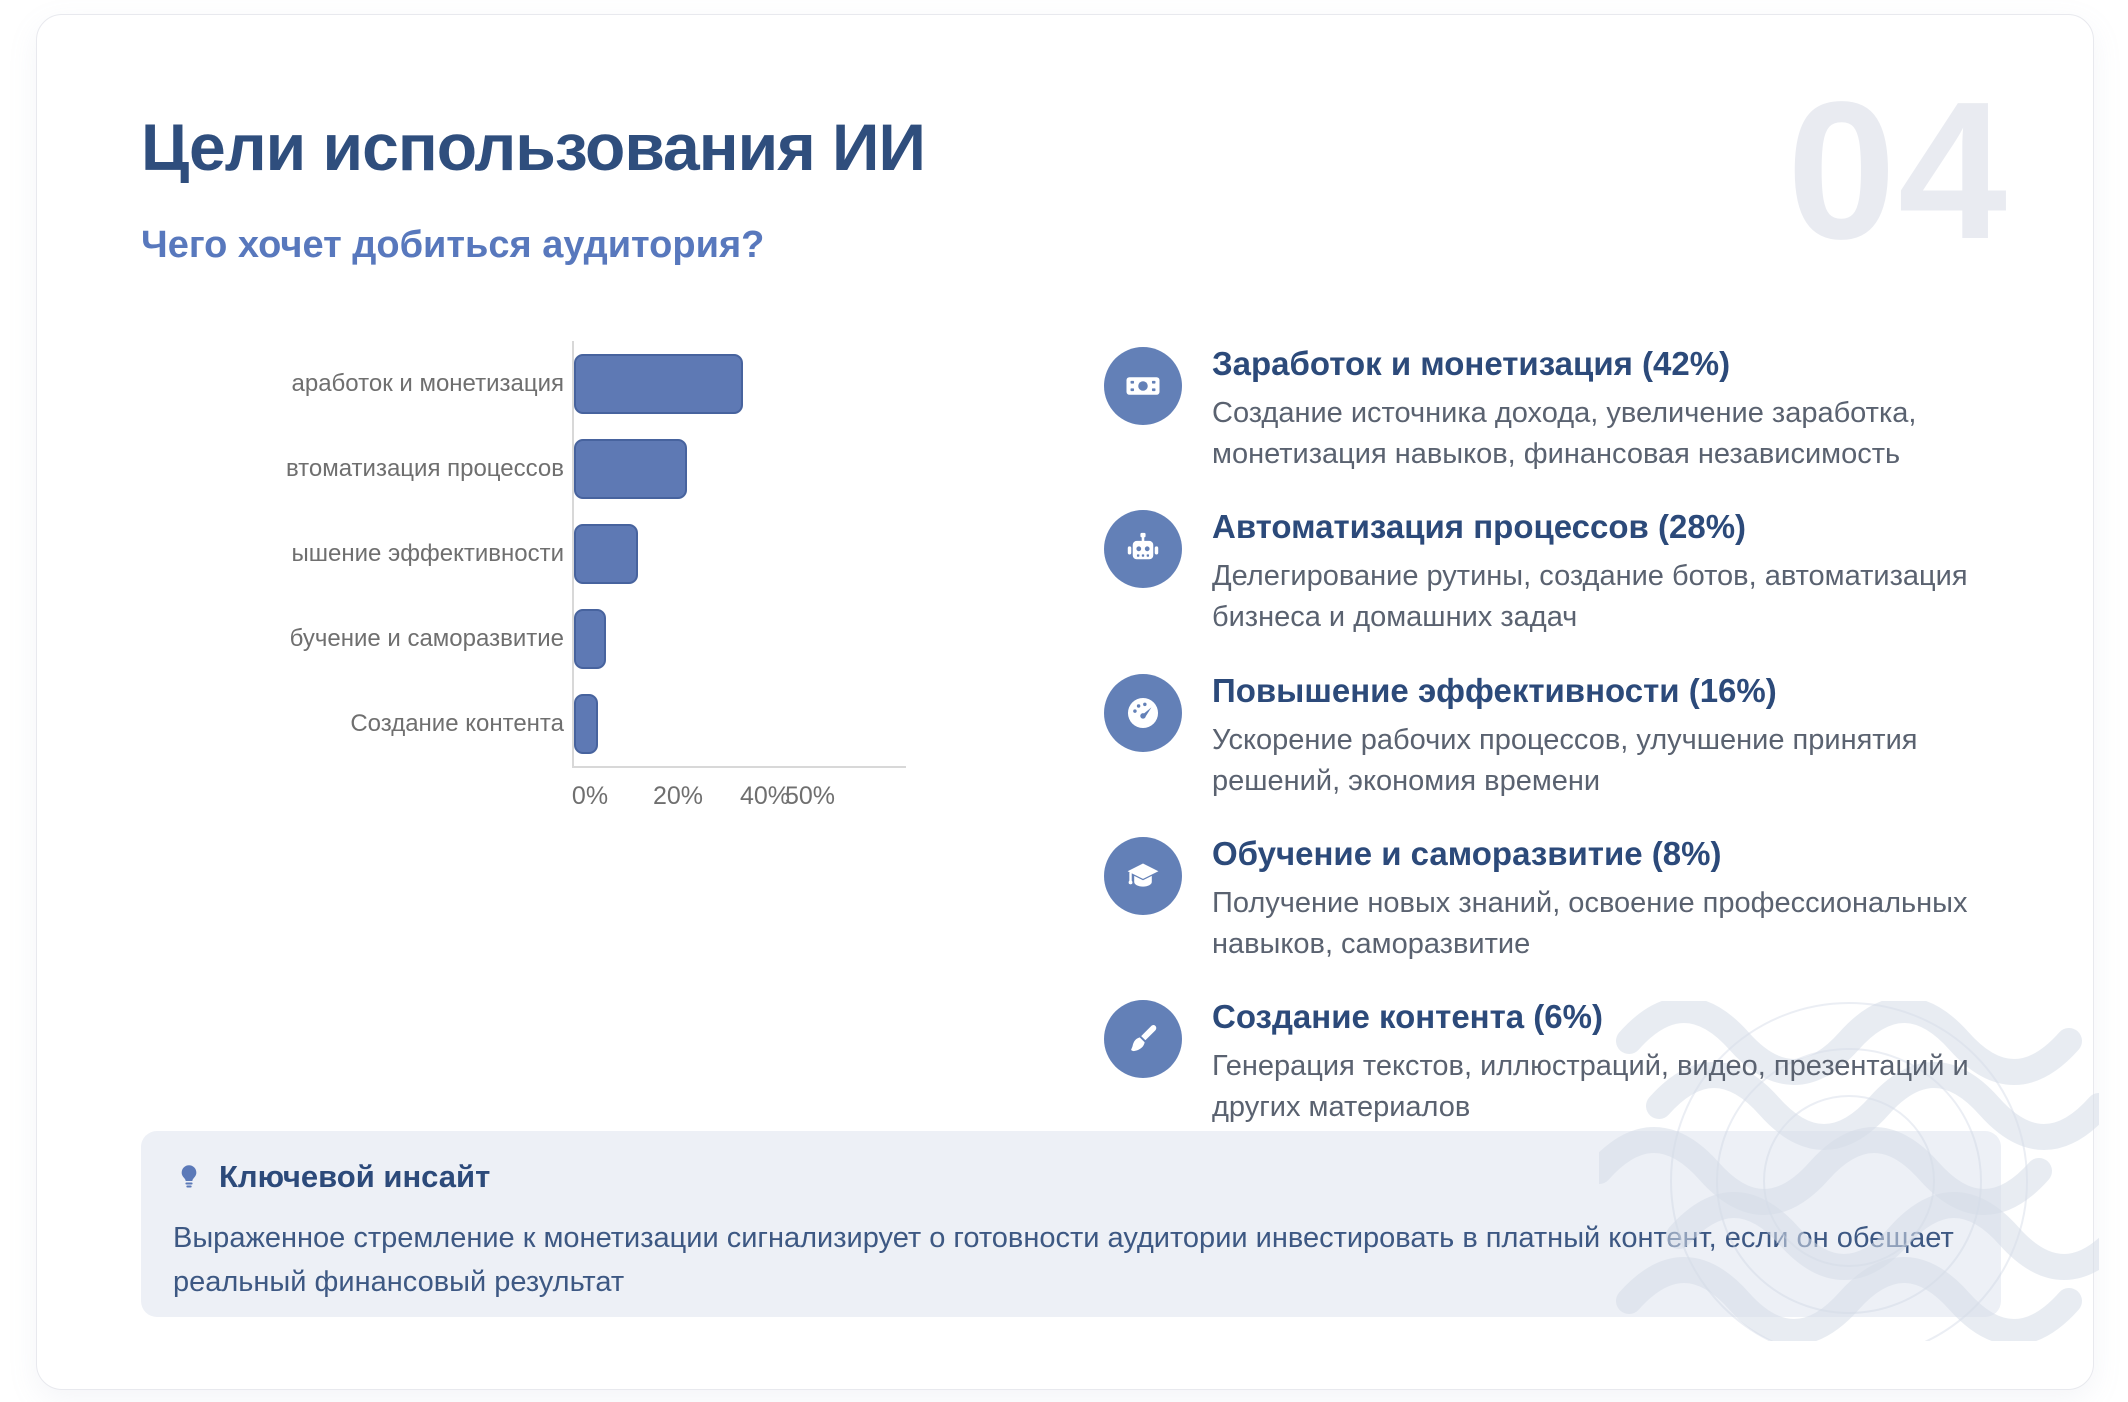 The height and width of the screenshot is (1402, 2128). Describe the element at coordinates (1897, 170) in the screenshot. I see `slide-number: 04` at that location.